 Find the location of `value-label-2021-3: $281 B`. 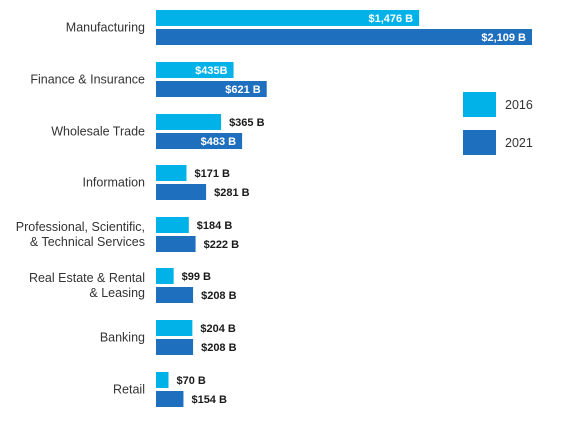

value-label-2021-3: $281 B is located at coordinates (232, 193).